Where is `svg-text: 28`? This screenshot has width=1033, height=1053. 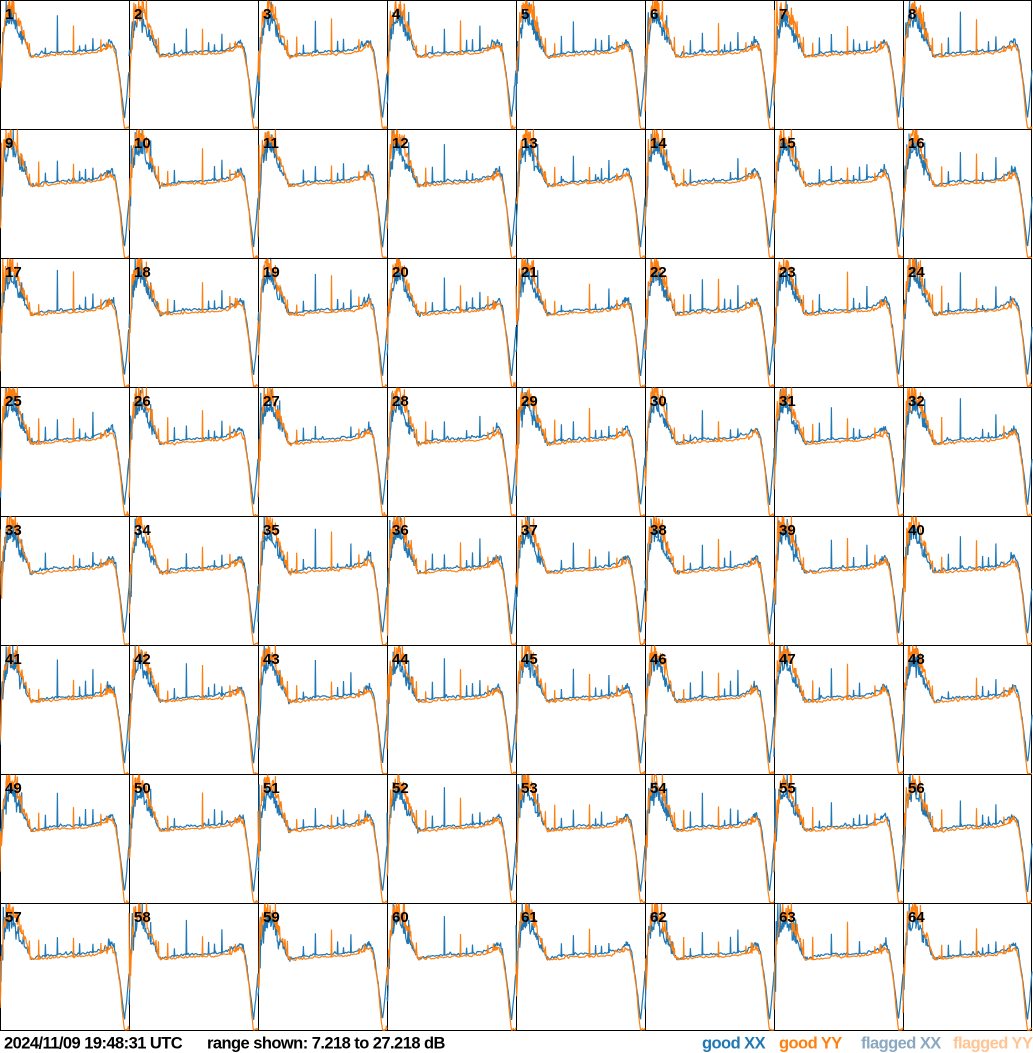
svg-text: 28 is located at coordinates (400, 401).